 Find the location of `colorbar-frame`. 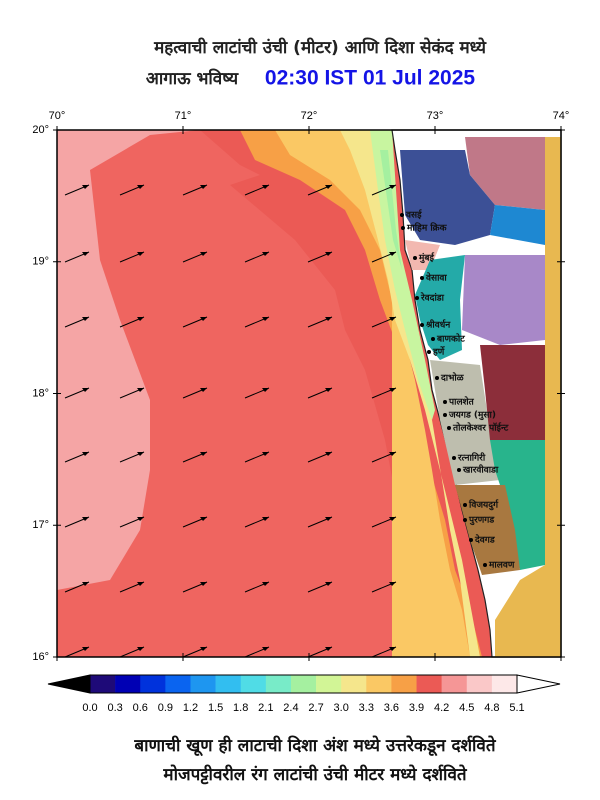

colorbar-frame is located at coordinates (303, 684).